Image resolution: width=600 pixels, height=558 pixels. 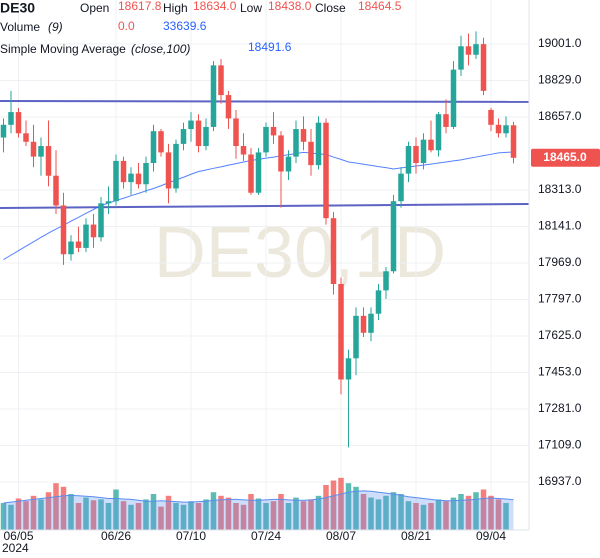 What do you see at coordinates (116, 536) in the screenshot?
I see `x-tick-label: 06/26` at bounding box center [116, 536].